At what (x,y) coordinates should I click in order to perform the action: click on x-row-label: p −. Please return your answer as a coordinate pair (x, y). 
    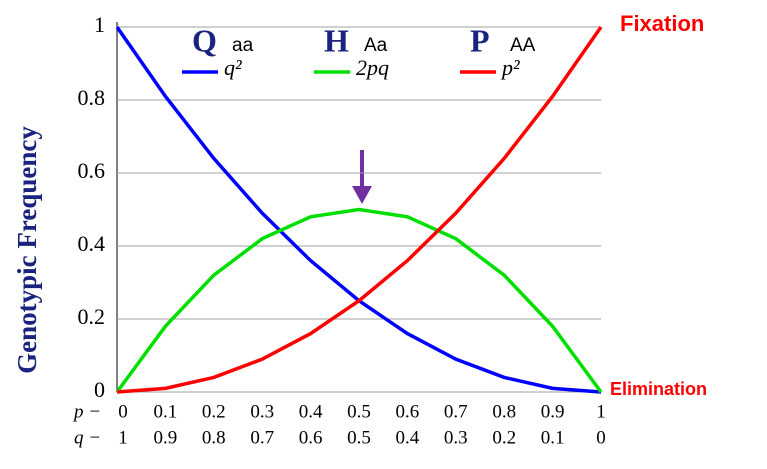
    Looking at the image, I should click on (86, 411).